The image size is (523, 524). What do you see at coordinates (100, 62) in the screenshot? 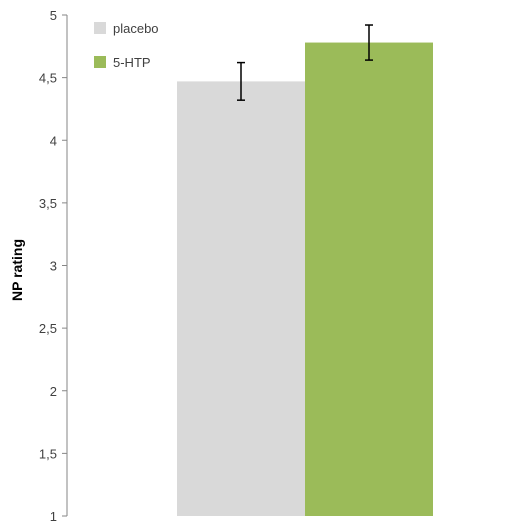
I see `legend-swatch-5-htp` at bounding box center [100, 62].